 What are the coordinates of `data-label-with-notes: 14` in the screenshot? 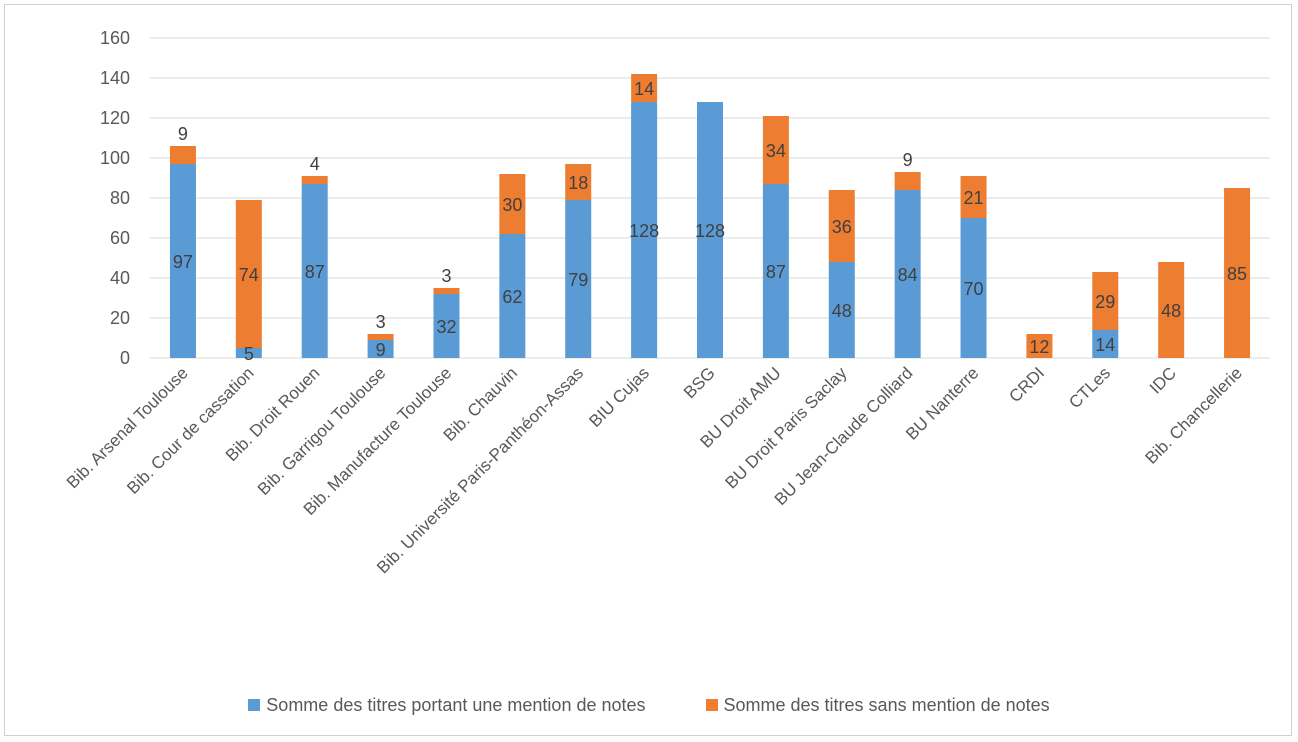 It's located at (1105, 345).